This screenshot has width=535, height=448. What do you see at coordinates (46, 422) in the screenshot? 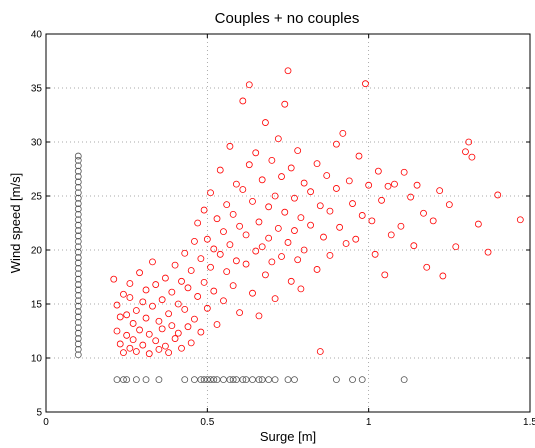
I see `x-tick-label: 0` at bounding box center [46, 422].